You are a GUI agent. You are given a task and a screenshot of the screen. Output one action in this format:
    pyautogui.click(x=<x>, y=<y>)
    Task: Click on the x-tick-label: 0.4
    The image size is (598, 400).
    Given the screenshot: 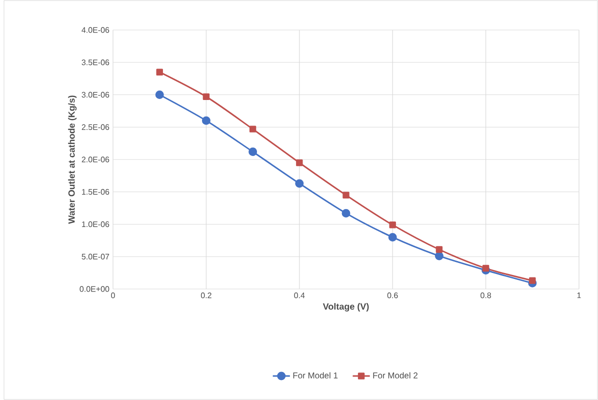 What is the action you would take?
    pyautogui.click(x=299, y=295)
    